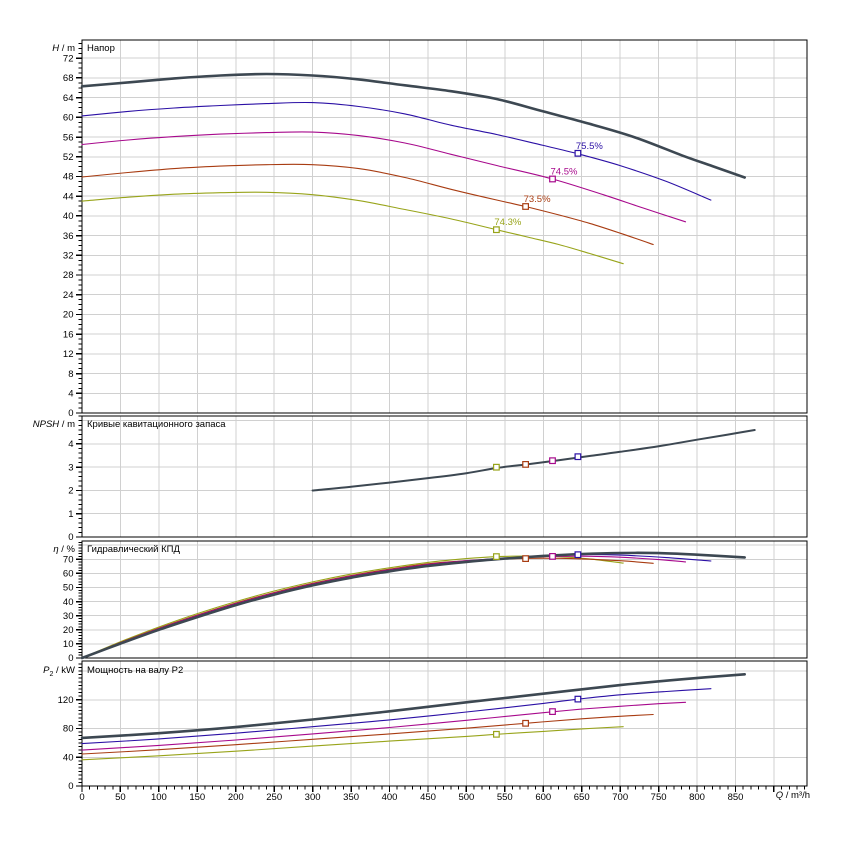 The width and height of the screenshot is (850, 850). Describe the element at coordinates (101, 48) in the screenshot. I see `panel-title-head: Напор` at that location.